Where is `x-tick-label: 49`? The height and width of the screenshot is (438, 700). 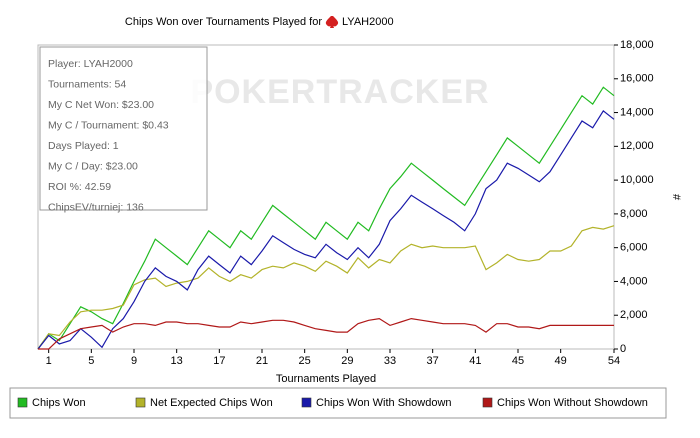
x-tick-label: 49 is located at coordinates (561, 361).